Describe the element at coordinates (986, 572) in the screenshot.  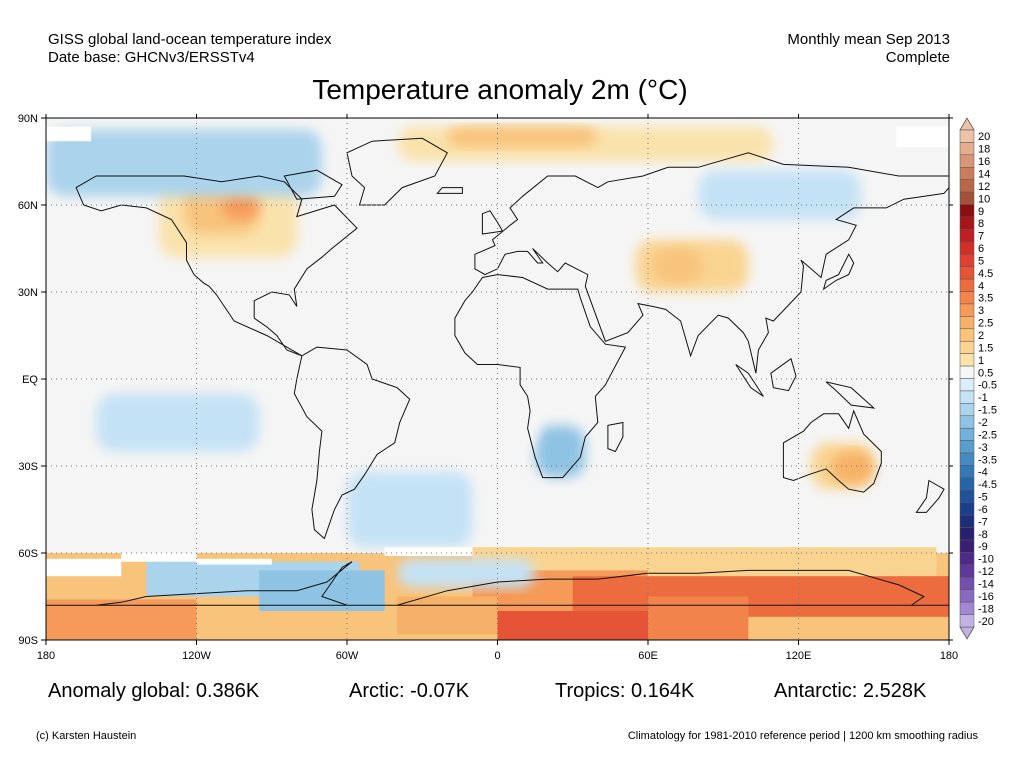
I see `colorbar-label: -12` at that location.